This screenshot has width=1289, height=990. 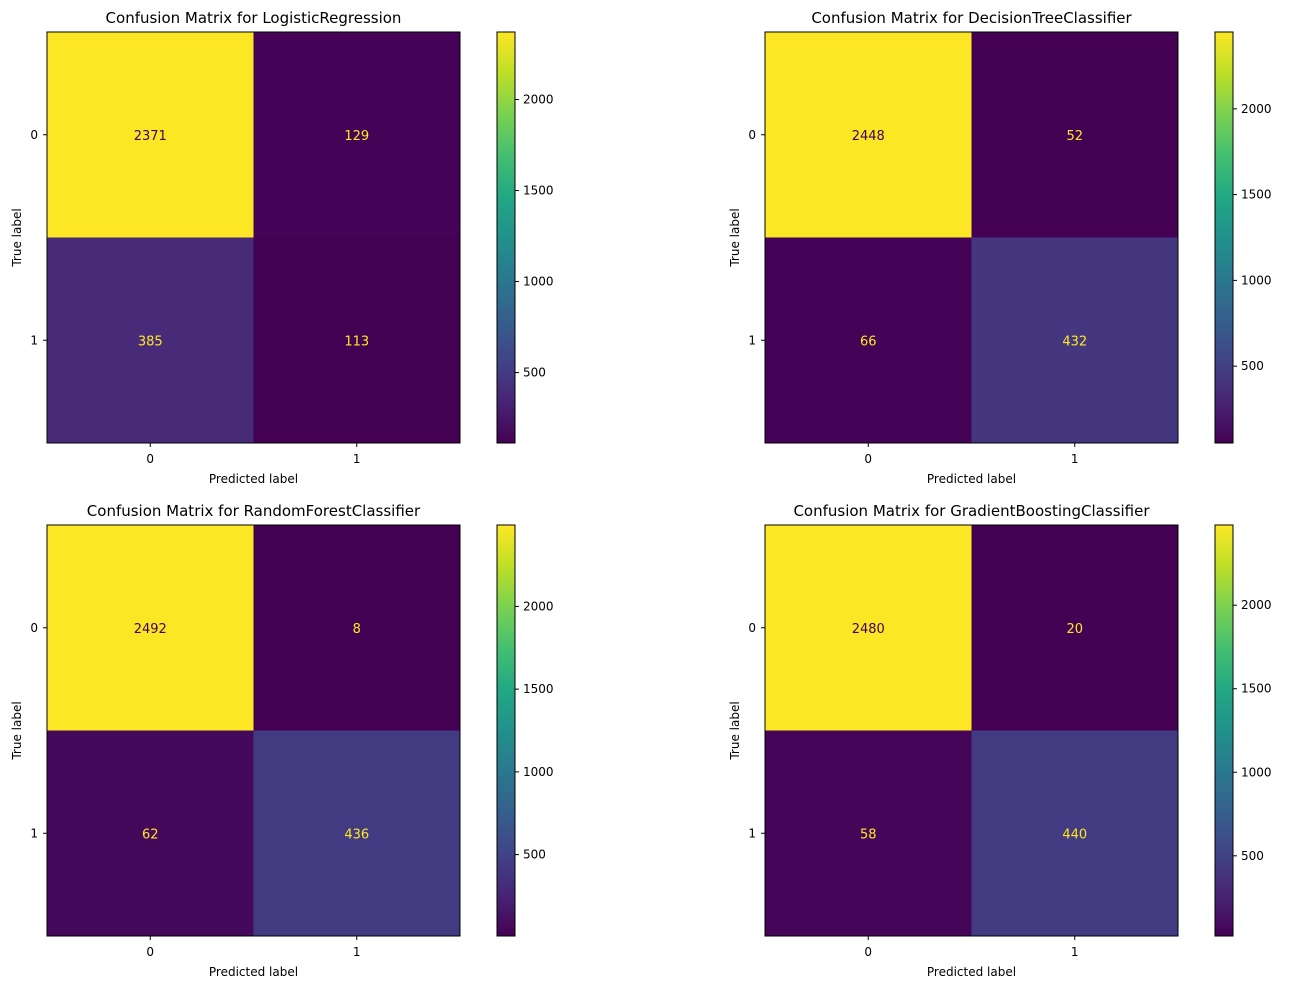 I want to click on cell-value: 385, so click(x=150, y=341).